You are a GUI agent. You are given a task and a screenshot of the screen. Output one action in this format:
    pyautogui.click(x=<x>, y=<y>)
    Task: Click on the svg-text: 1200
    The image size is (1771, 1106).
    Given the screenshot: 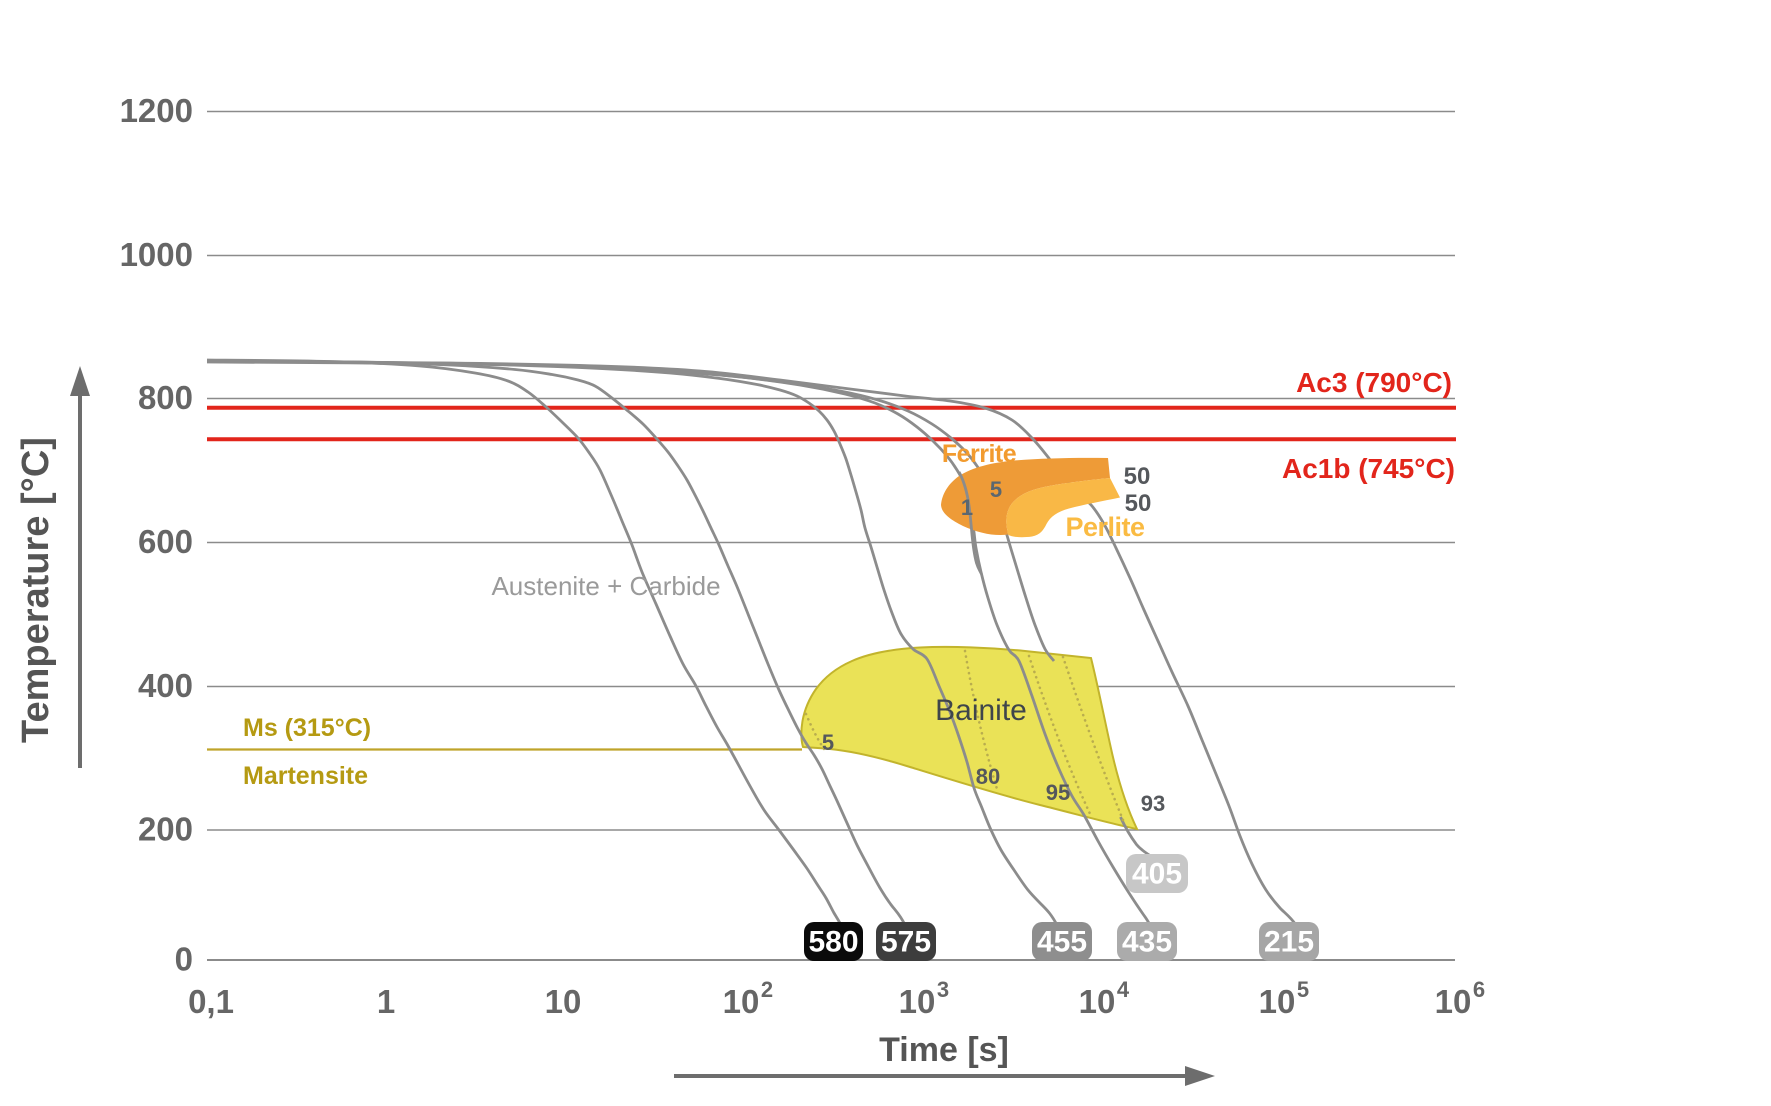 What is the action you would take?
    pyautogui.click(x=156, y=110)
    